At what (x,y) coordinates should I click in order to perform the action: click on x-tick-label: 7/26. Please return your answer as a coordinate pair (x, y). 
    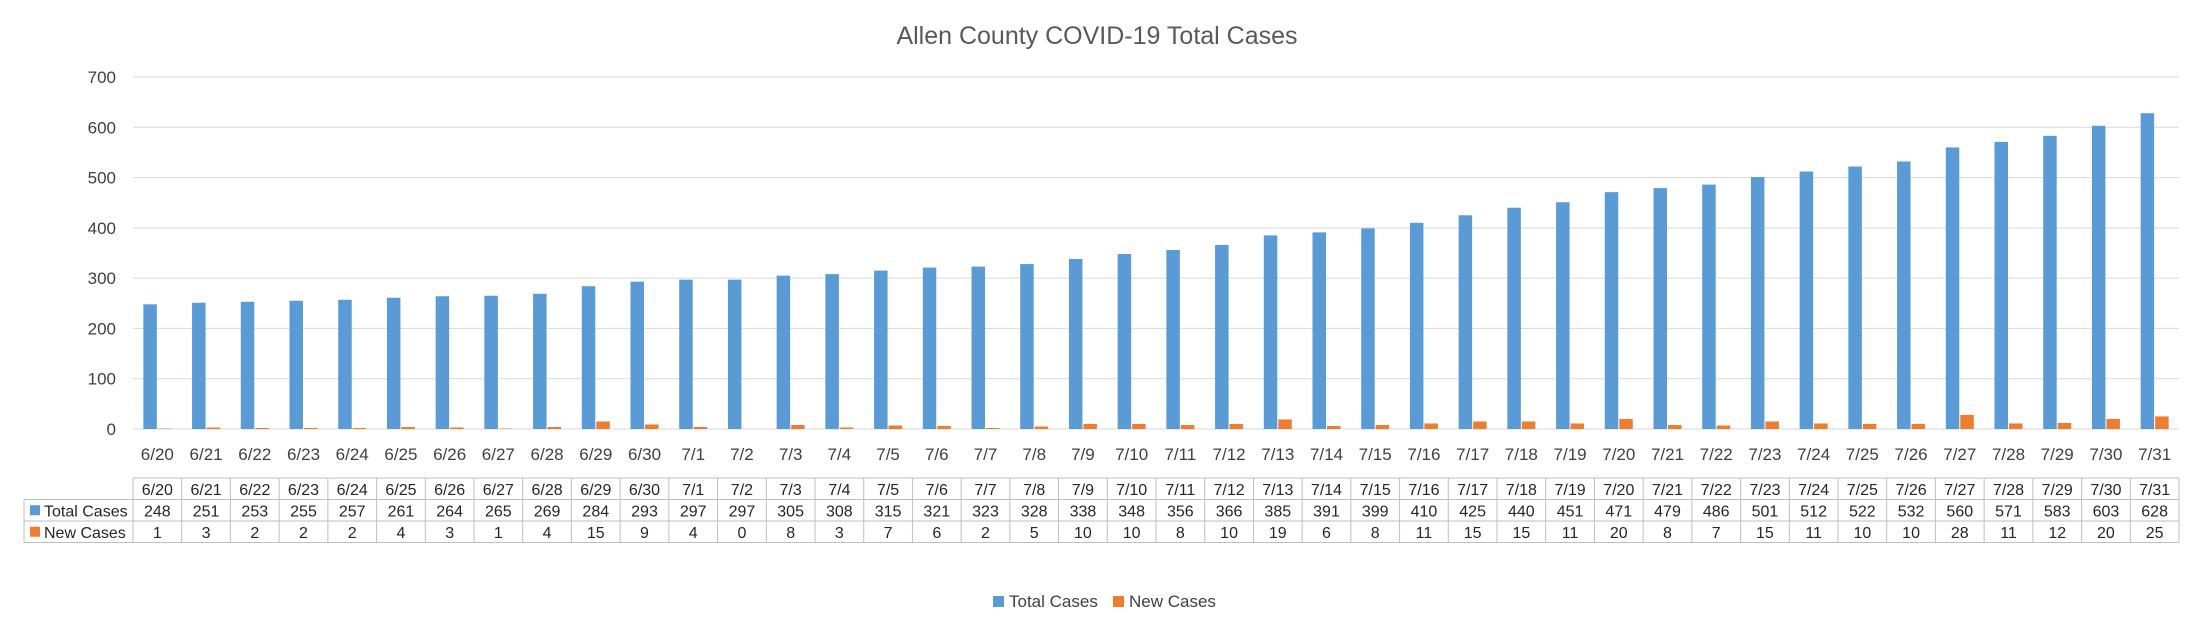
    Looking at the image, I should click on (1911, 454).